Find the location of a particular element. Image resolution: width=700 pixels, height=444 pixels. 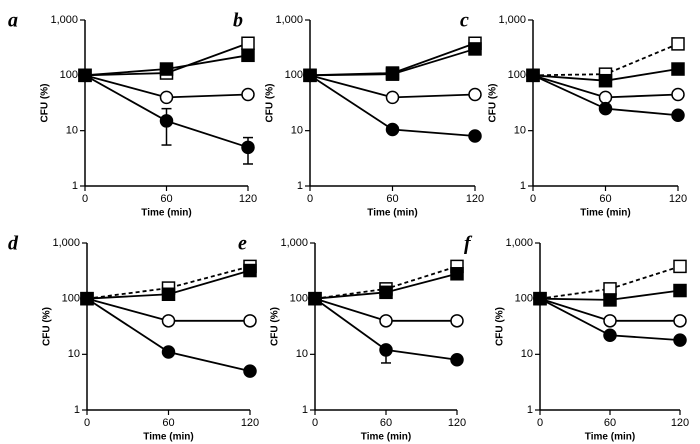

series-line is located at coordinates (168, 334).